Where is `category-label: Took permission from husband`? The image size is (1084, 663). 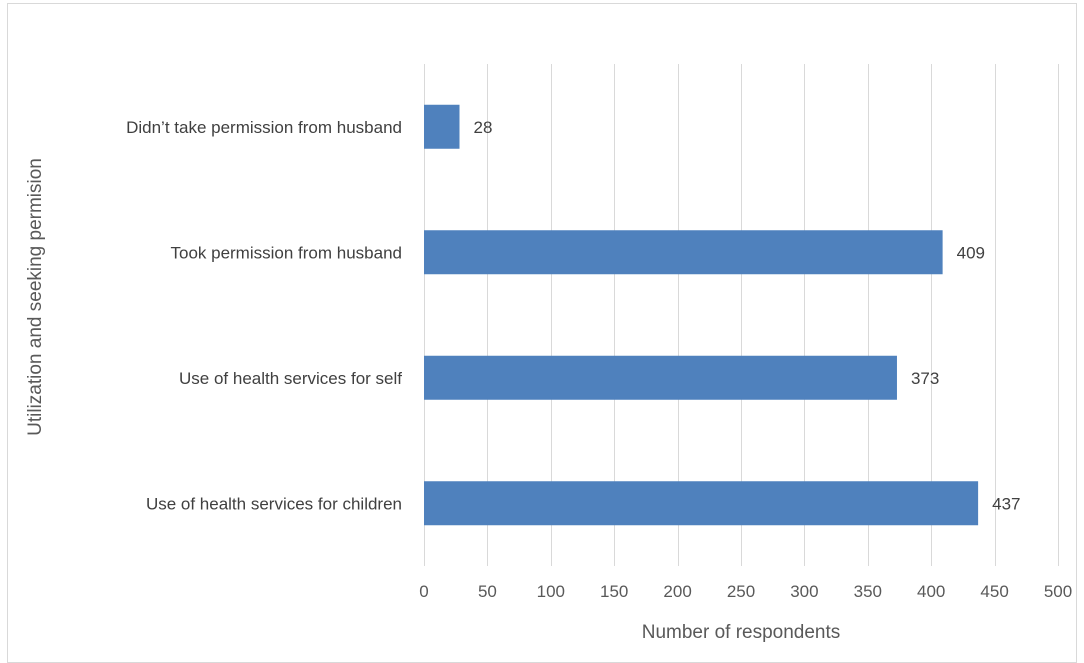
category-label: Took permission from husband is located at coordinates (286, 252).